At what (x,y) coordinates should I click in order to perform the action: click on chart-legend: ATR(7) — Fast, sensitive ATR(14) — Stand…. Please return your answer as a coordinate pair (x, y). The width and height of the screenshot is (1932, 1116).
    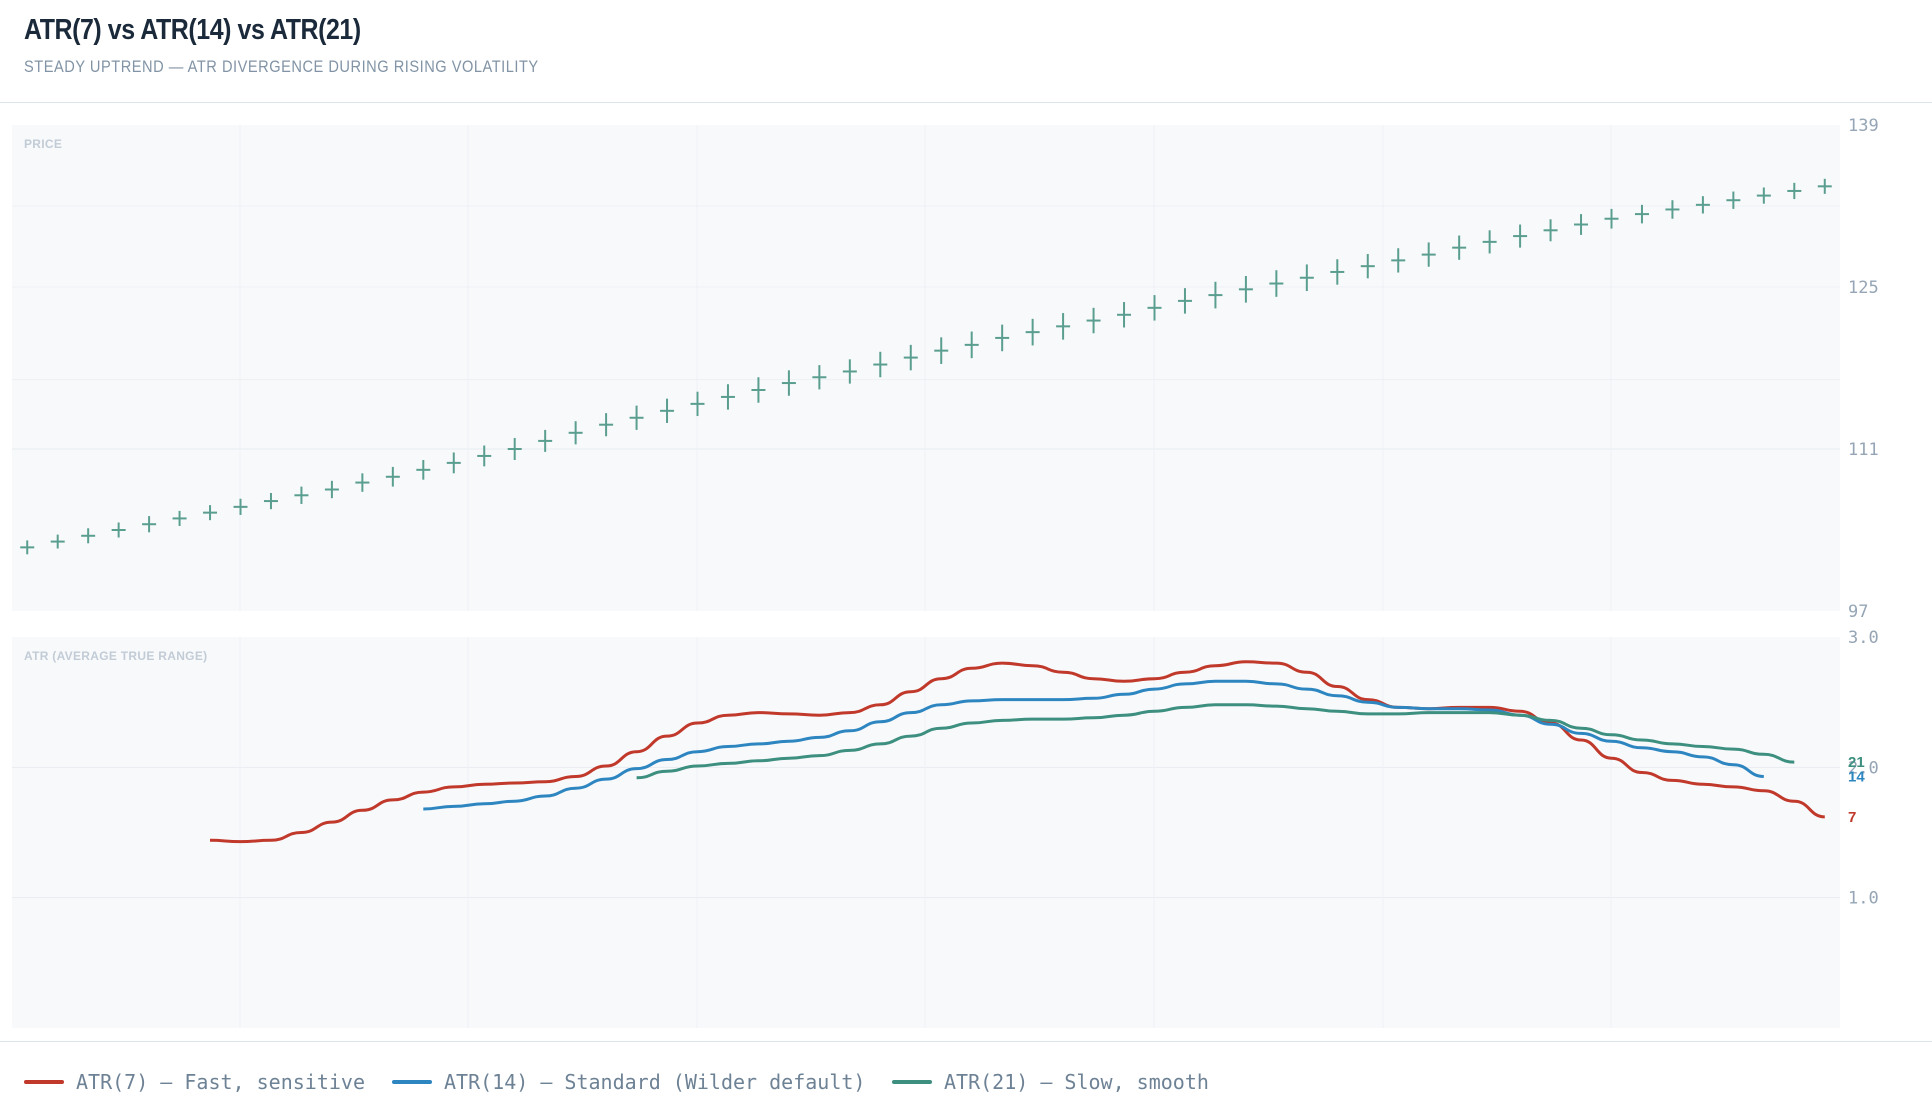
    Looking at the image, I should click on (966, 1078).